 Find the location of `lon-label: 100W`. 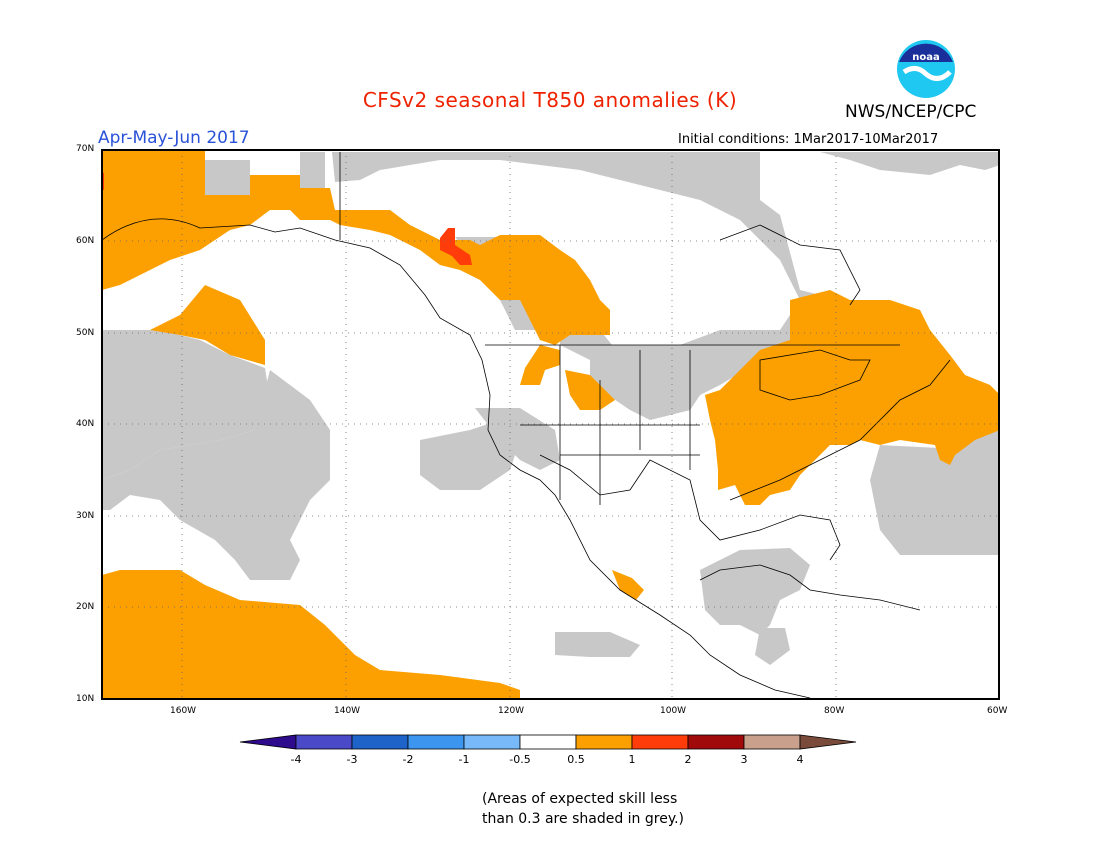

lon-label: 100W is located at coordinates (673, 711).